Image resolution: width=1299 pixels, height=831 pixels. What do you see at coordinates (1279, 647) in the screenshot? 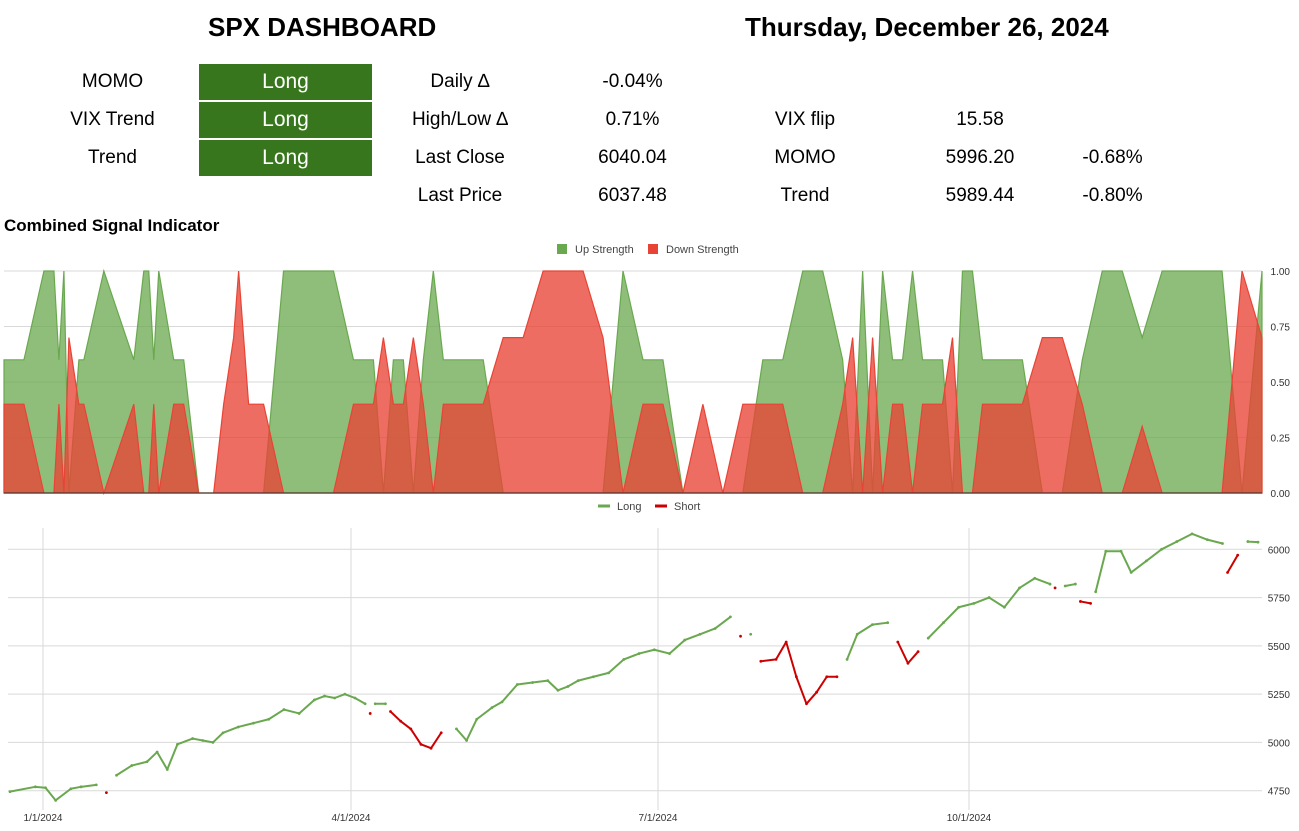
I see `y-tick-label: 5500` at bounding box center [1279, 647].